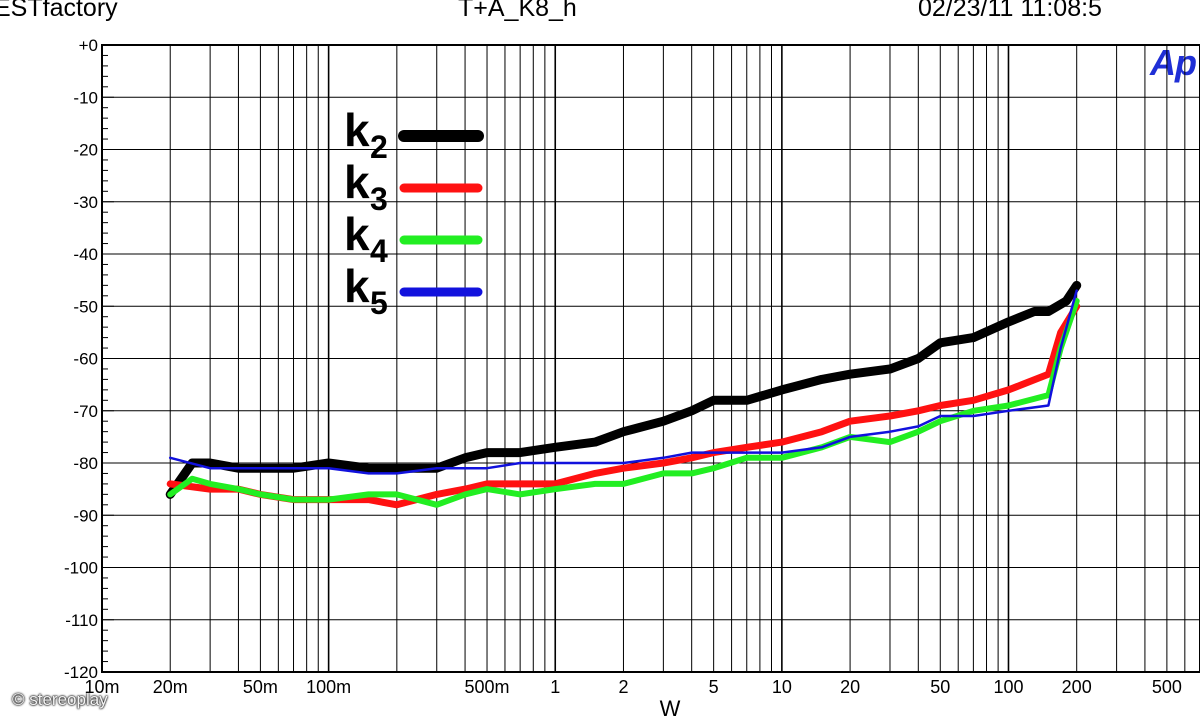 This screenshot has height=720, width=1200. What do you see at coordinates (940, 687) in the screenshot?
I see `x-tick-label: 50` at bounding box center [940, 687].